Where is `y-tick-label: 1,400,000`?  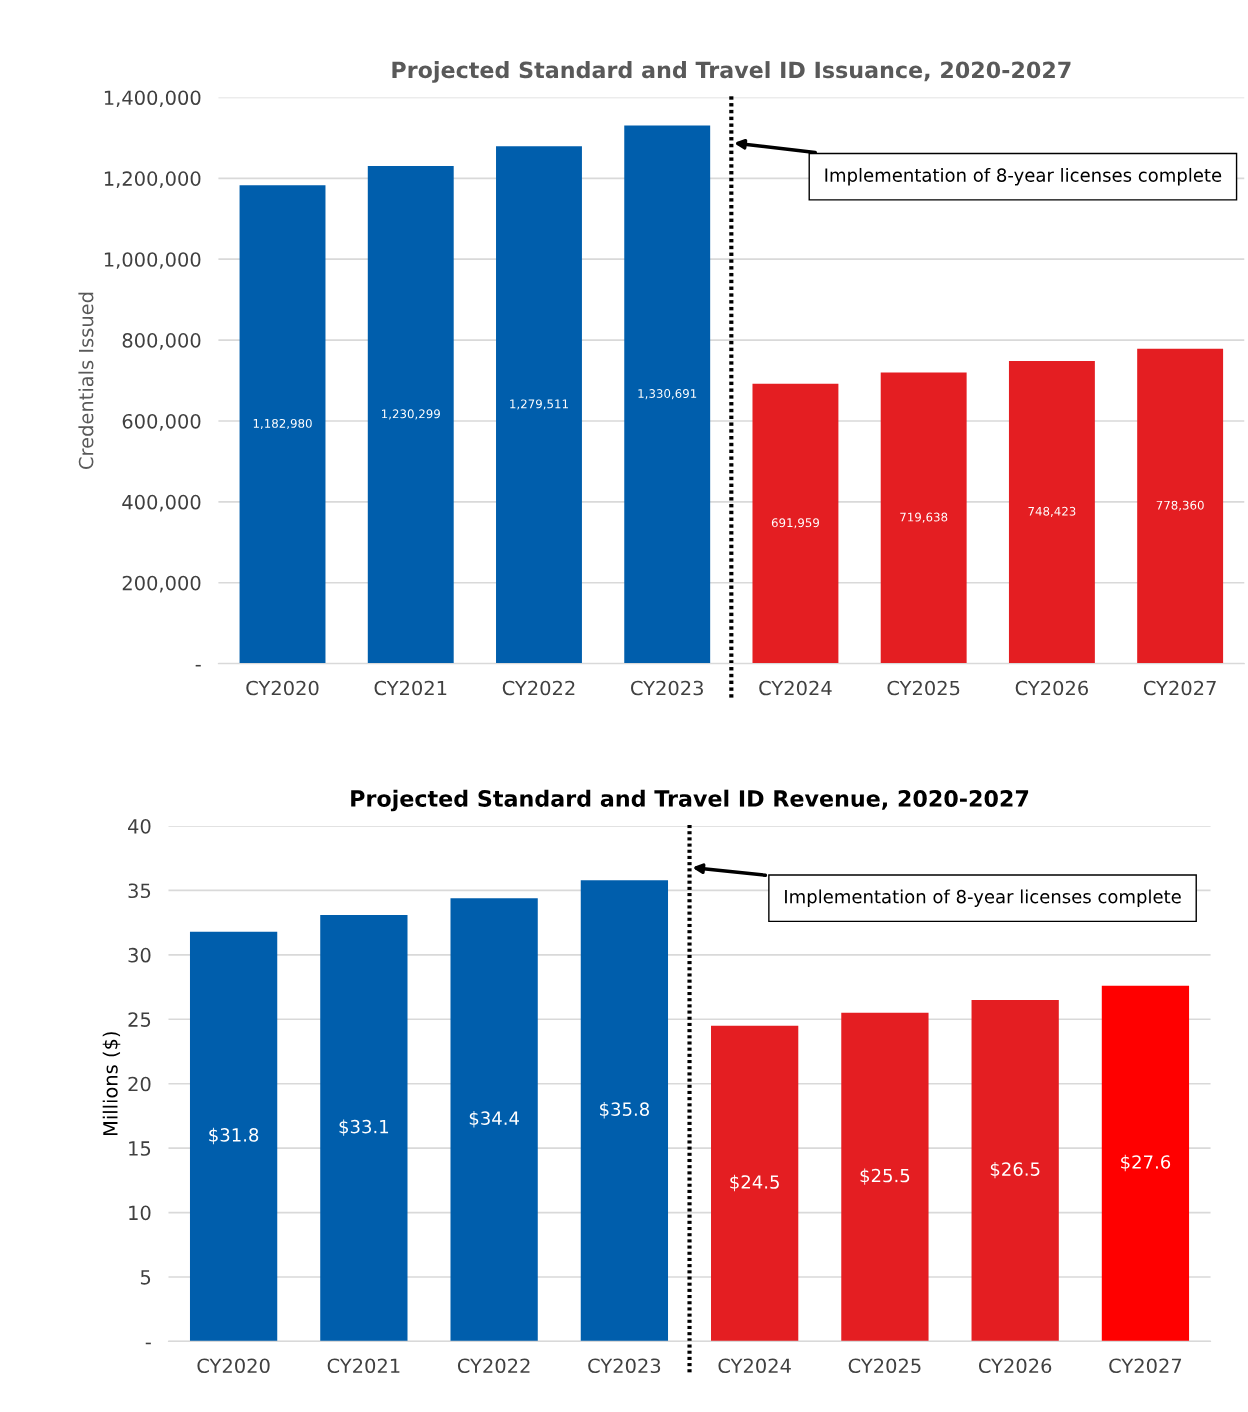 y-tick-label: 1,400,000 is located at coordinates (152, 99).